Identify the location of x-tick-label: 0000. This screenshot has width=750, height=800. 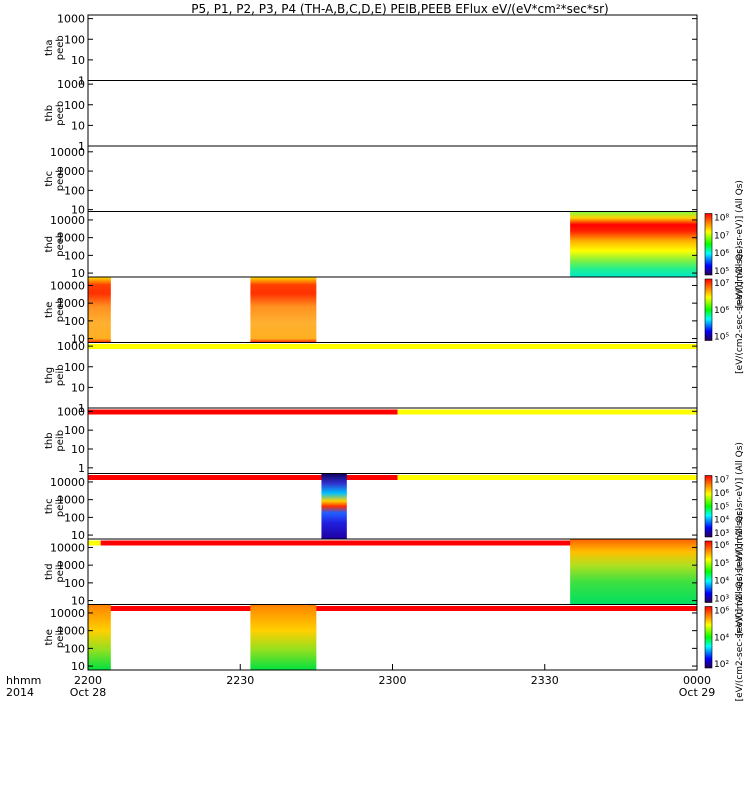
(697, 680).